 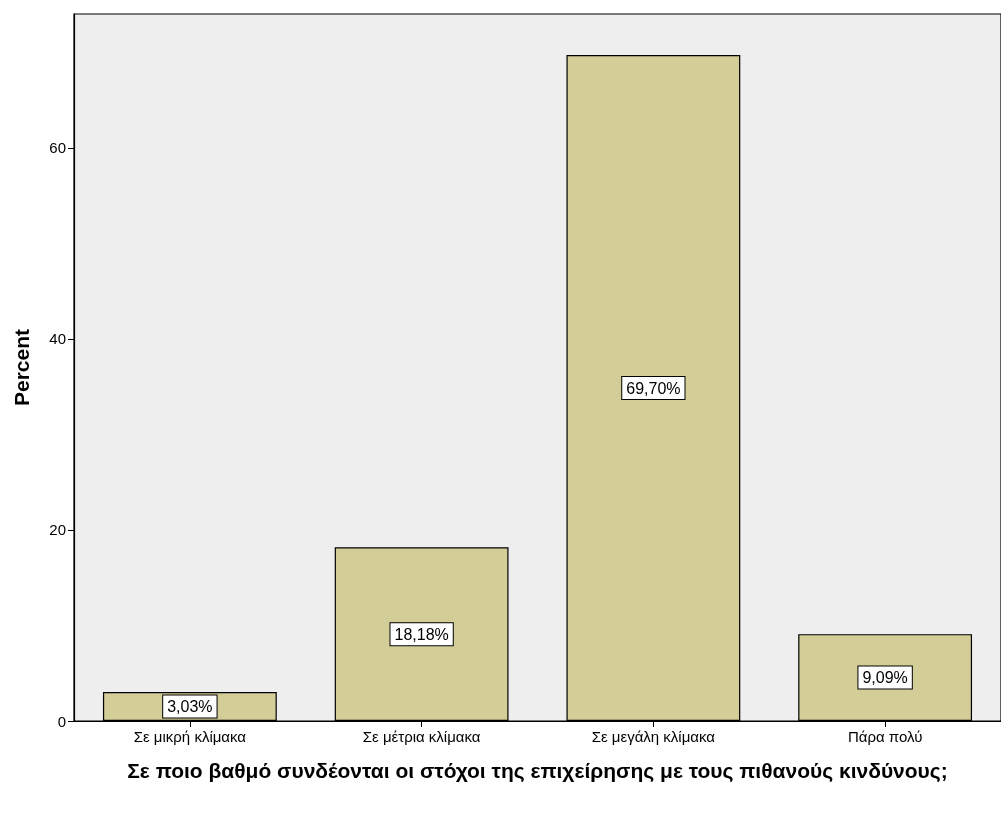 What do you see at coordinates (61, 721) in the screenshot?
I see `y-tick-label: 0` at bounding box center [61, 721].